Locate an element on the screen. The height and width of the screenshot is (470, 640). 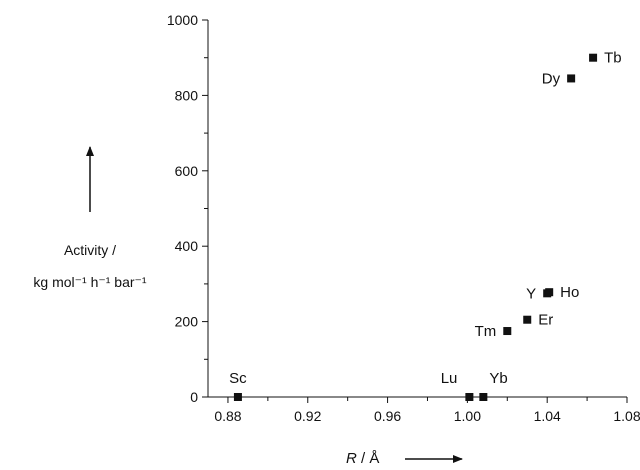
data-point-lu is located at coordinates (469, 397).